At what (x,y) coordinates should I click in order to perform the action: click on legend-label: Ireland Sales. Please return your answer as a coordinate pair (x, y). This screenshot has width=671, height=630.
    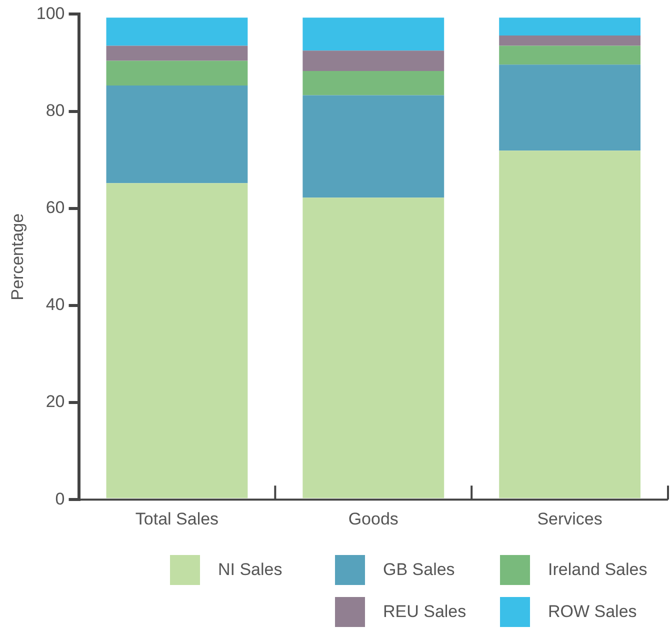
    Looking at the image, I should click on (598, 570).